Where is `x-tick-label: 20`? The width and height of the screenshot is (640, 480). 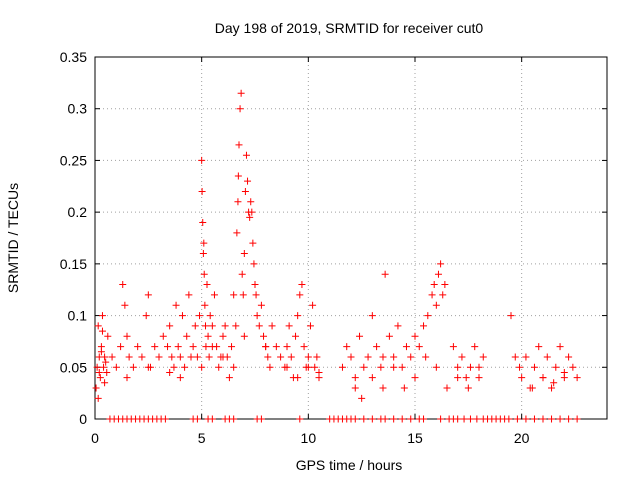
x-tick-label: 20 is located at coordinates (522, 438).